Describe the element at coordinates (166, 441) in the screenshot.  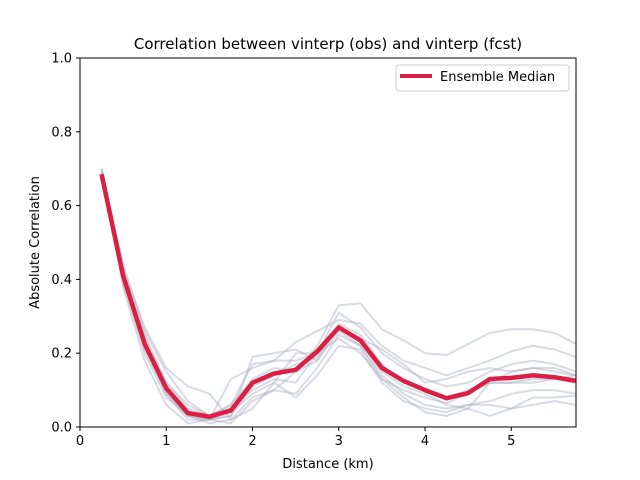
I see `x-tick-label: 1` at that location.